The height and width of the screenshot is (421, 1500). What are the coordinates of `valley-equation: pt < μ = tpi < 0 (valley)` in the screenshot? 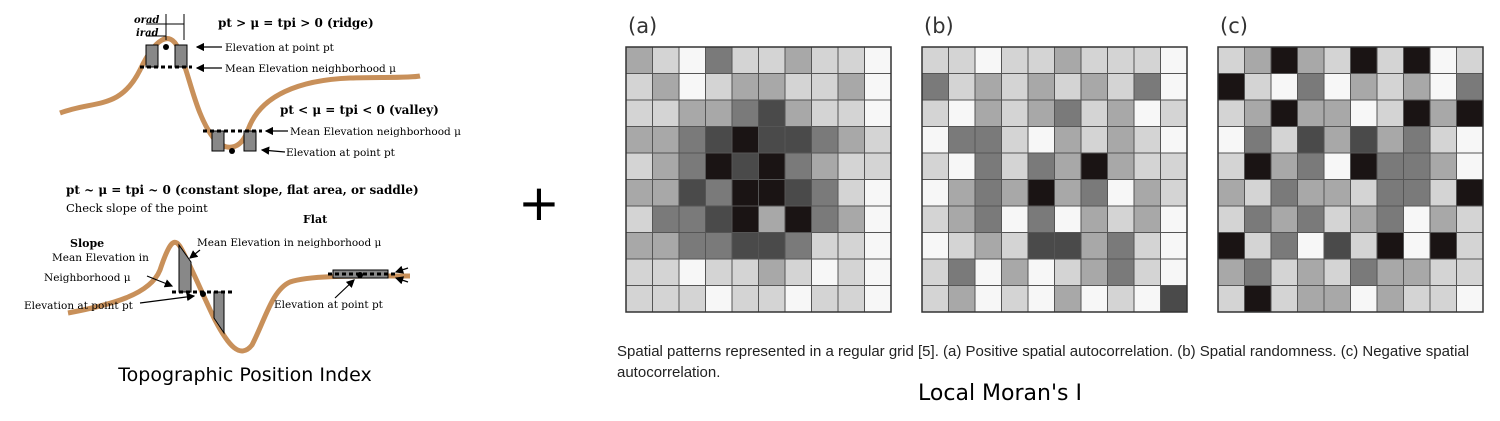 It's located at (359, 110).